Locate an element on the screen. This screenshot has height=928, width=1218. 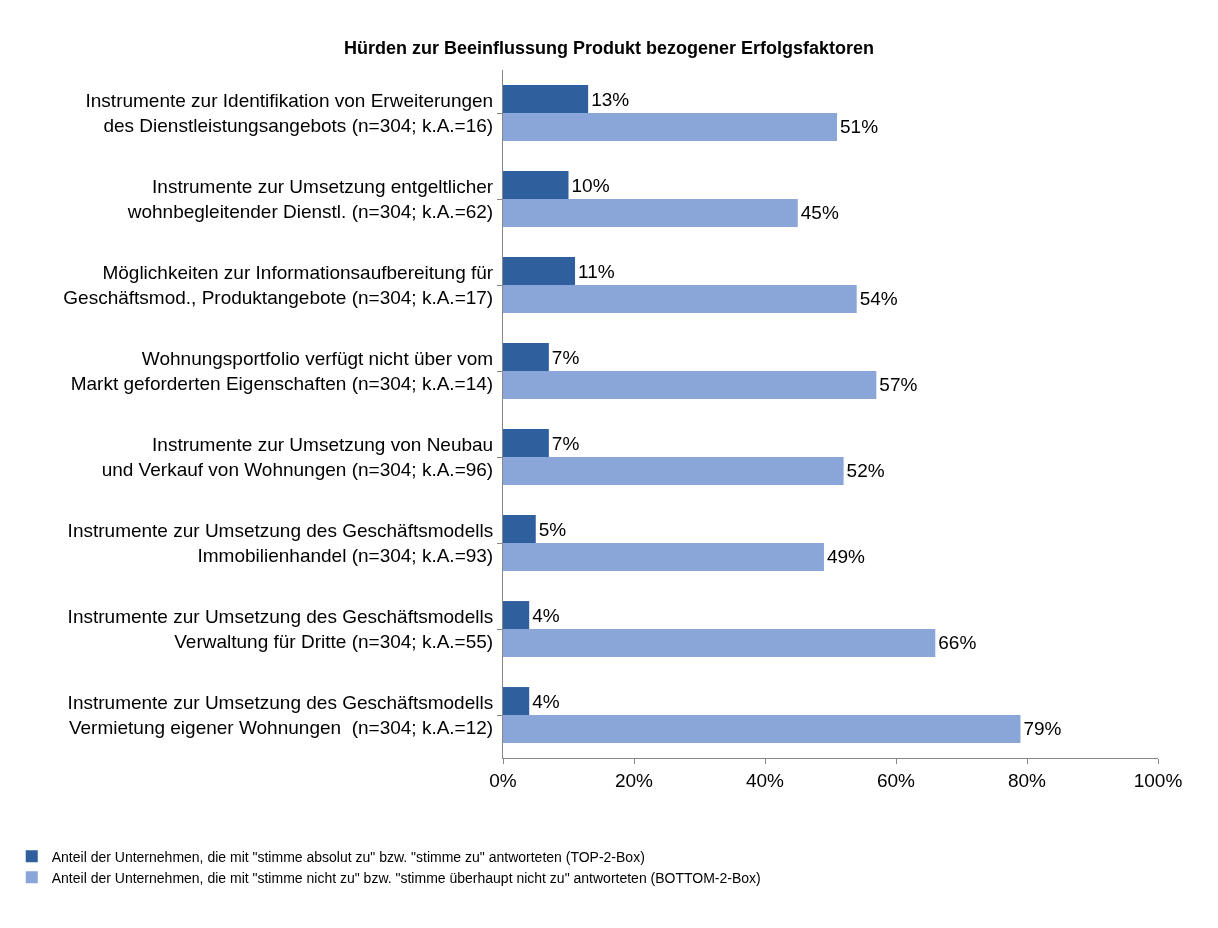
x-tick-label: 40% is located at coordinates (765, 780).